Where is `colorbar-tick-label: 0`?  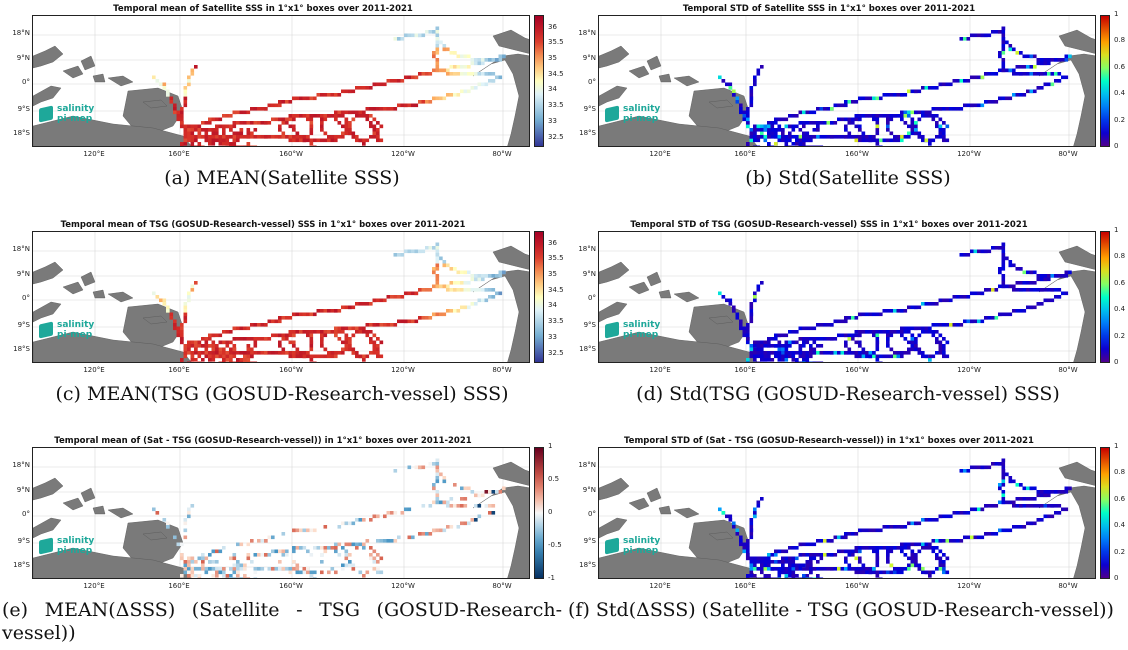 colorbar-tick-label: 0 is located at coordinates (1116, 362).